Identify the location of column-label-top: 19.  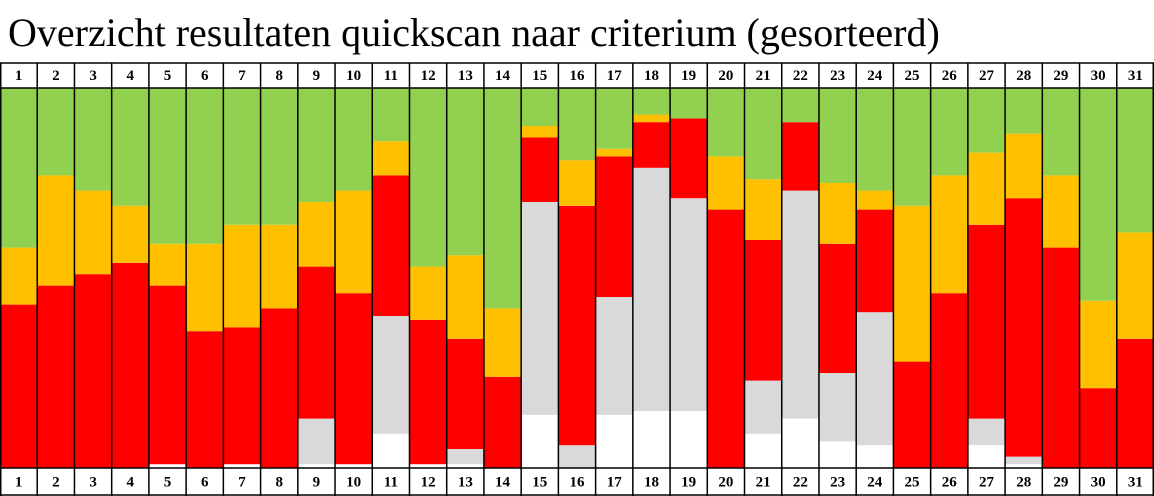
(688, 76).